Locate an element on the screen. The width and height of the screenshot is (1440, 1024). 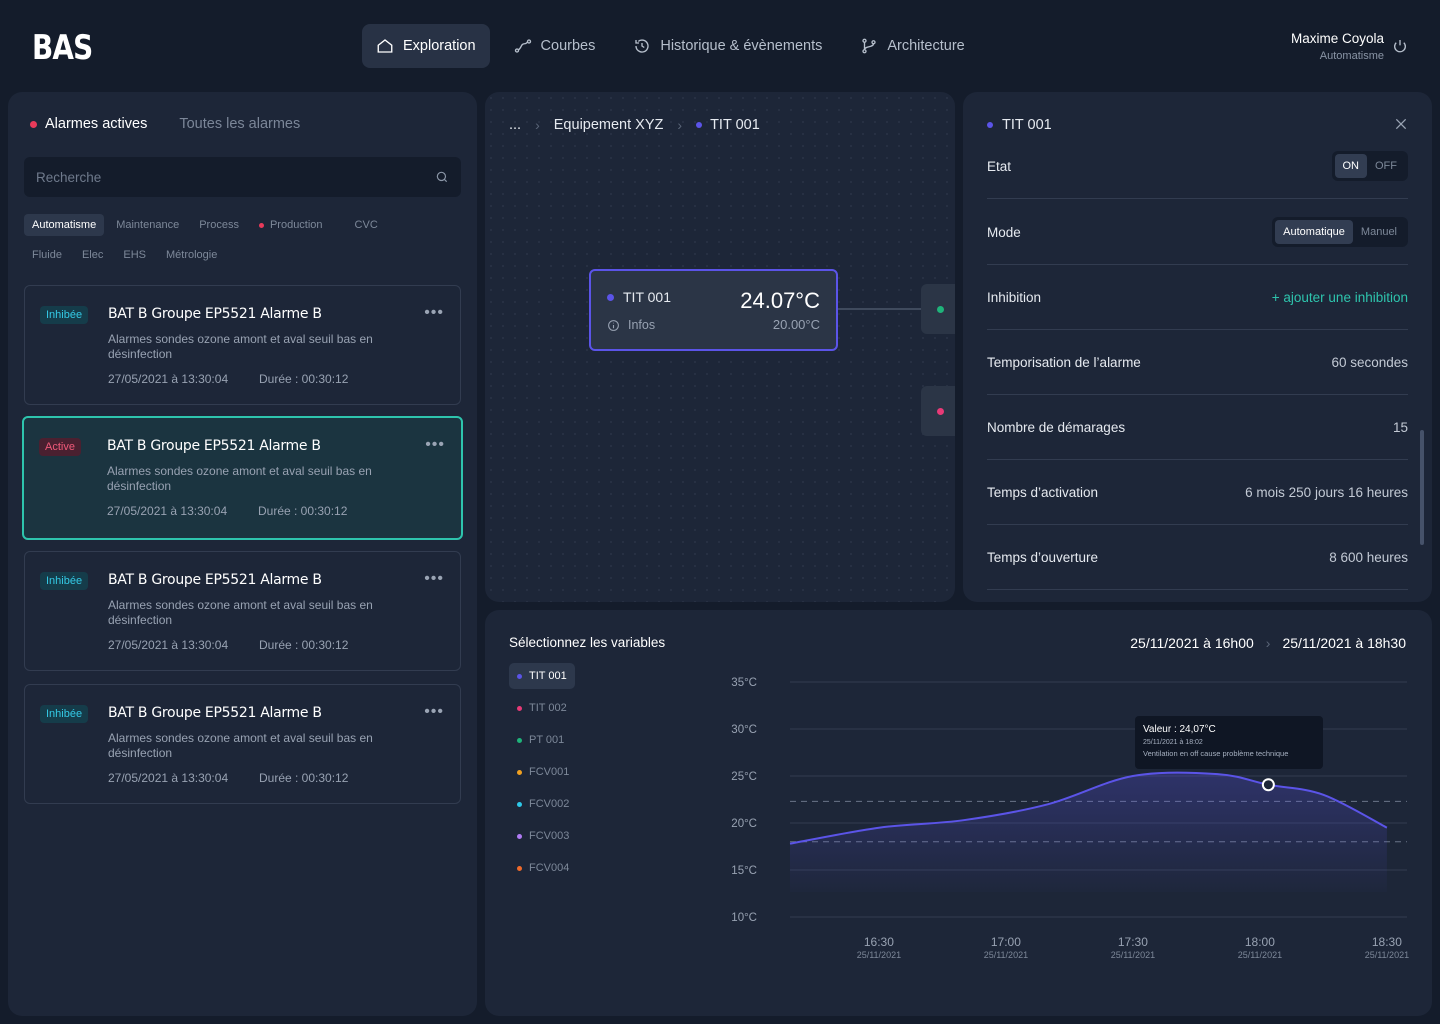
status-dot is located at coordinates (940, 309).